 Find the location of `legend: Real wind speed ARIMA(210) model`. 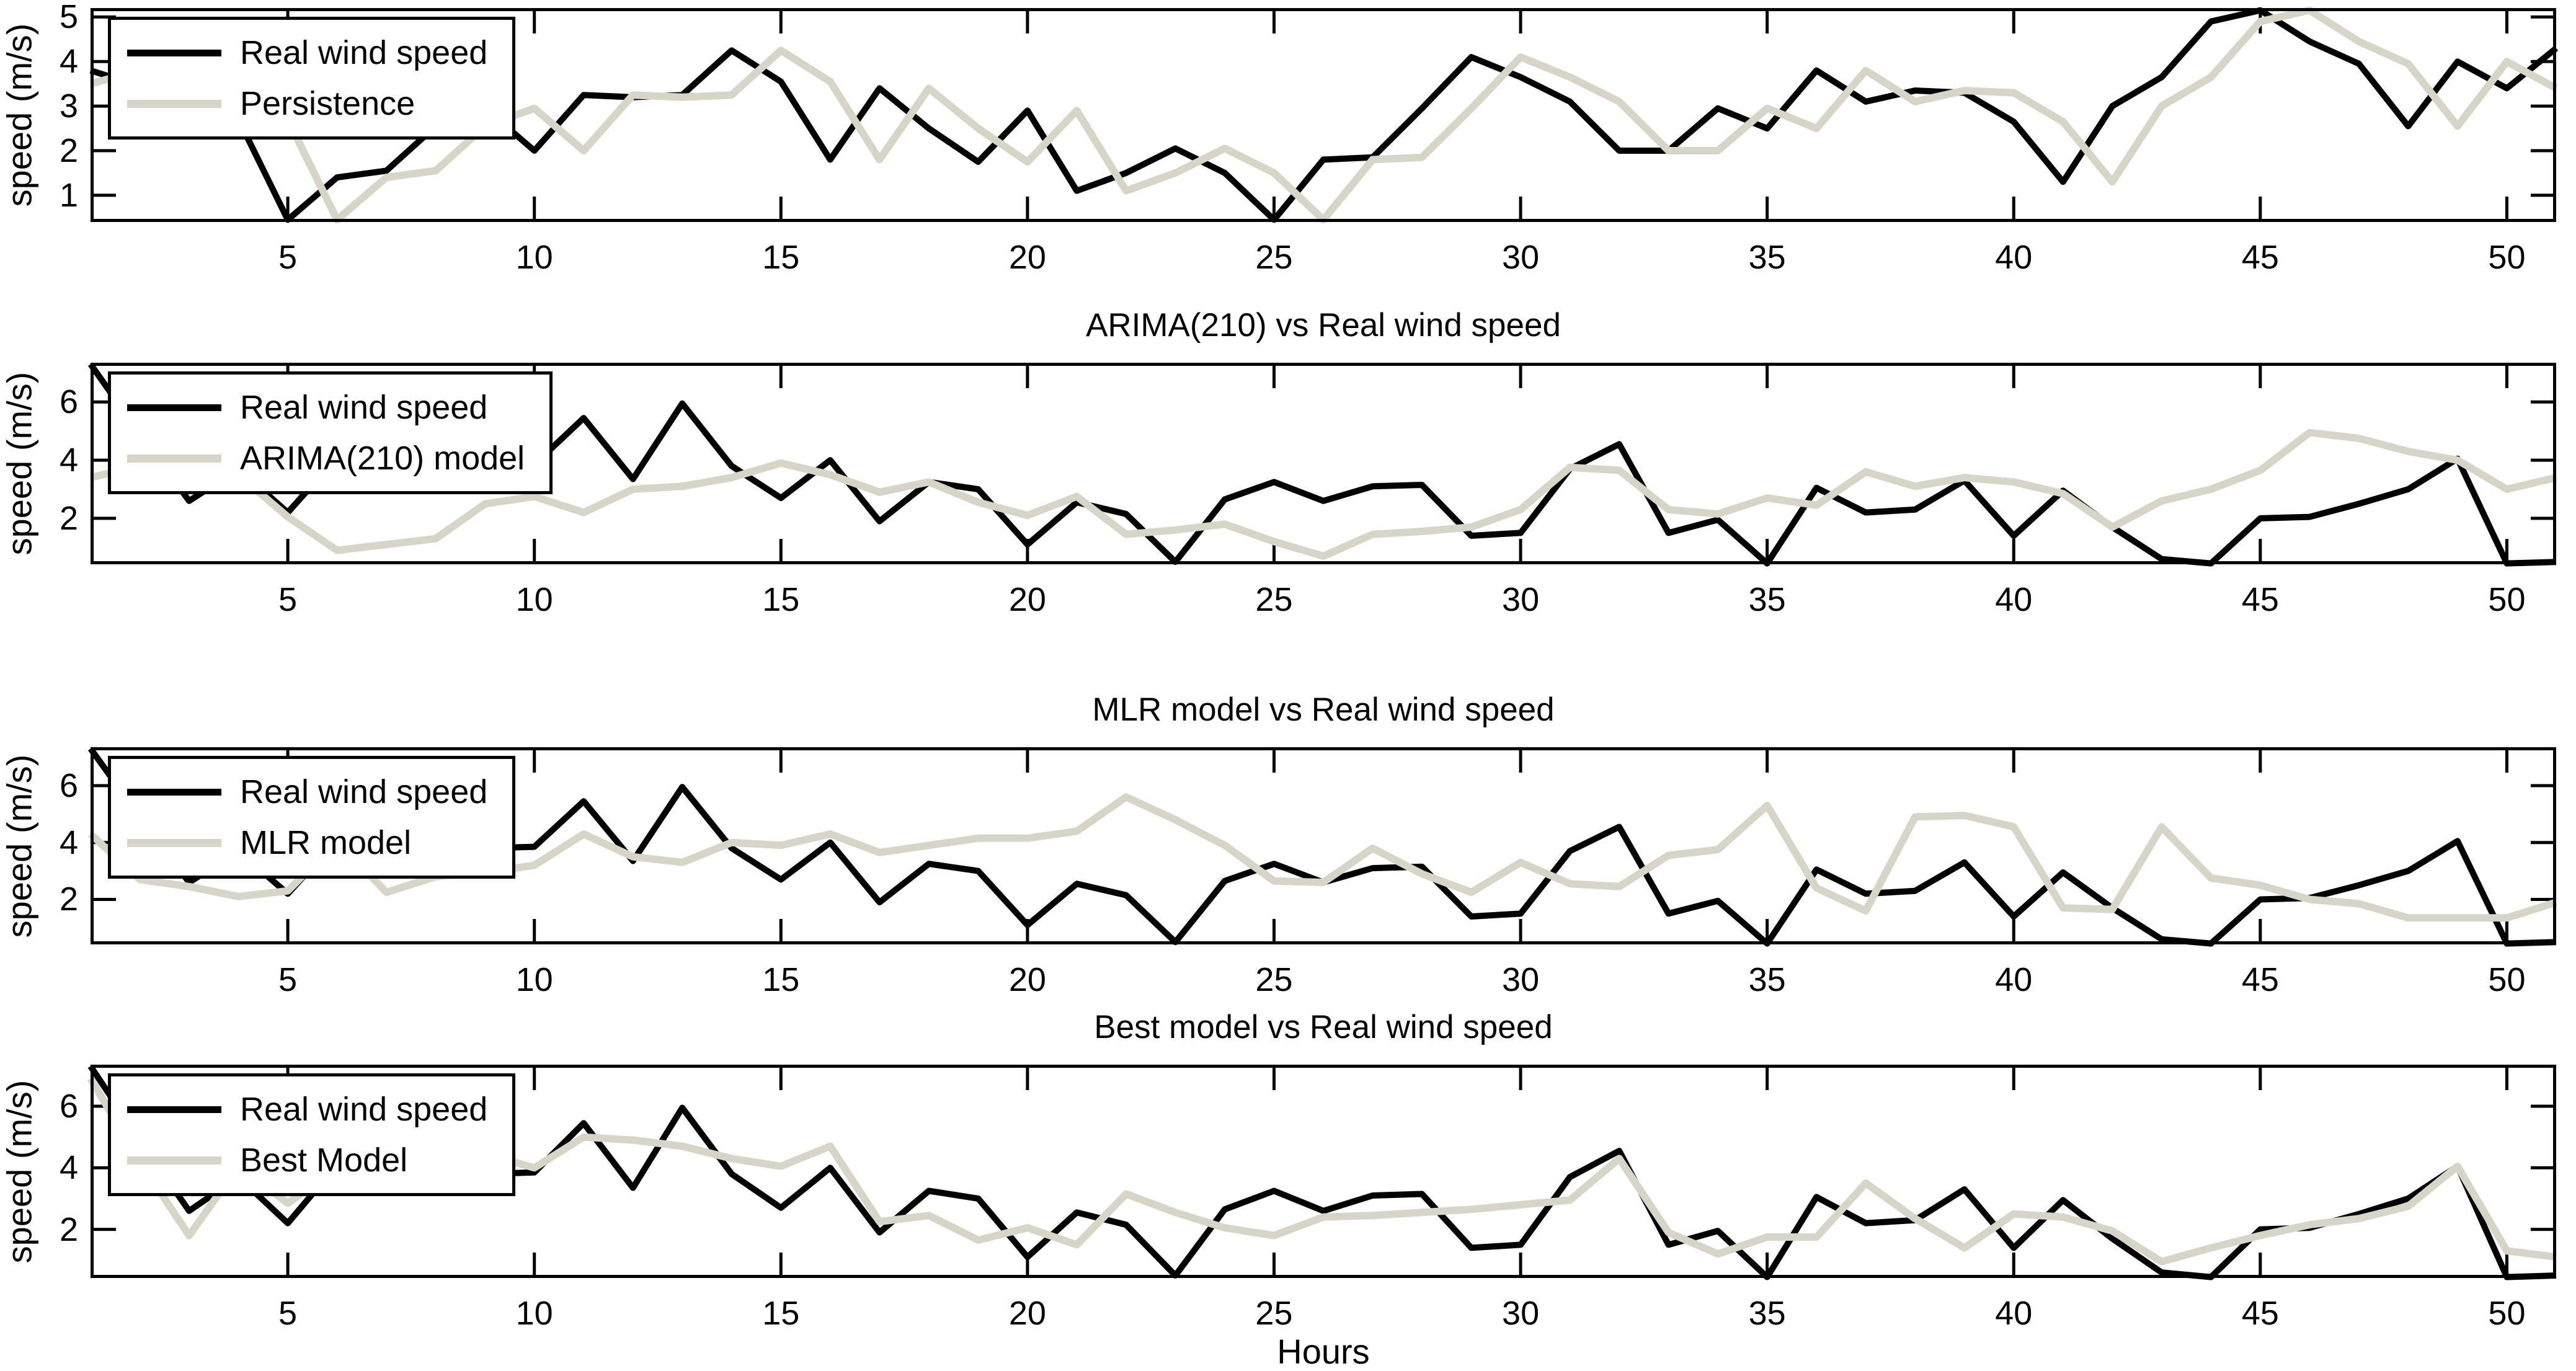

legend: Real wind speed ARIMA(210) model is located at coordinates (330, 432).